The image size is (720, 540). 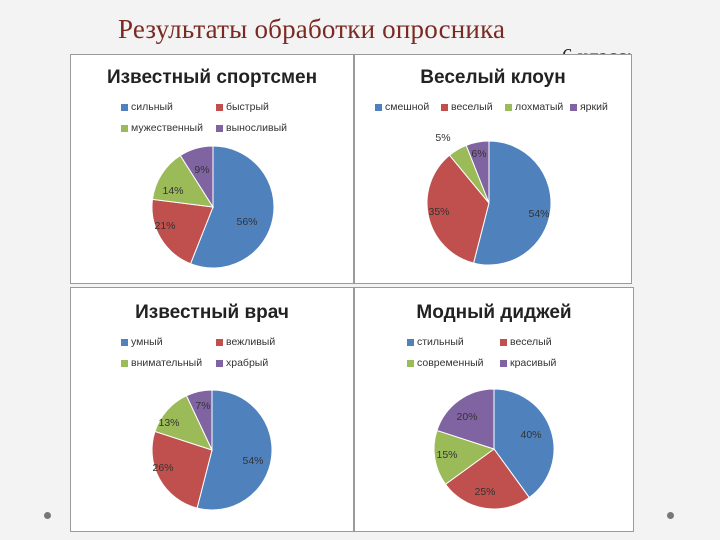 I want to click on legend-item: стильный, so click(x=435, y=342).